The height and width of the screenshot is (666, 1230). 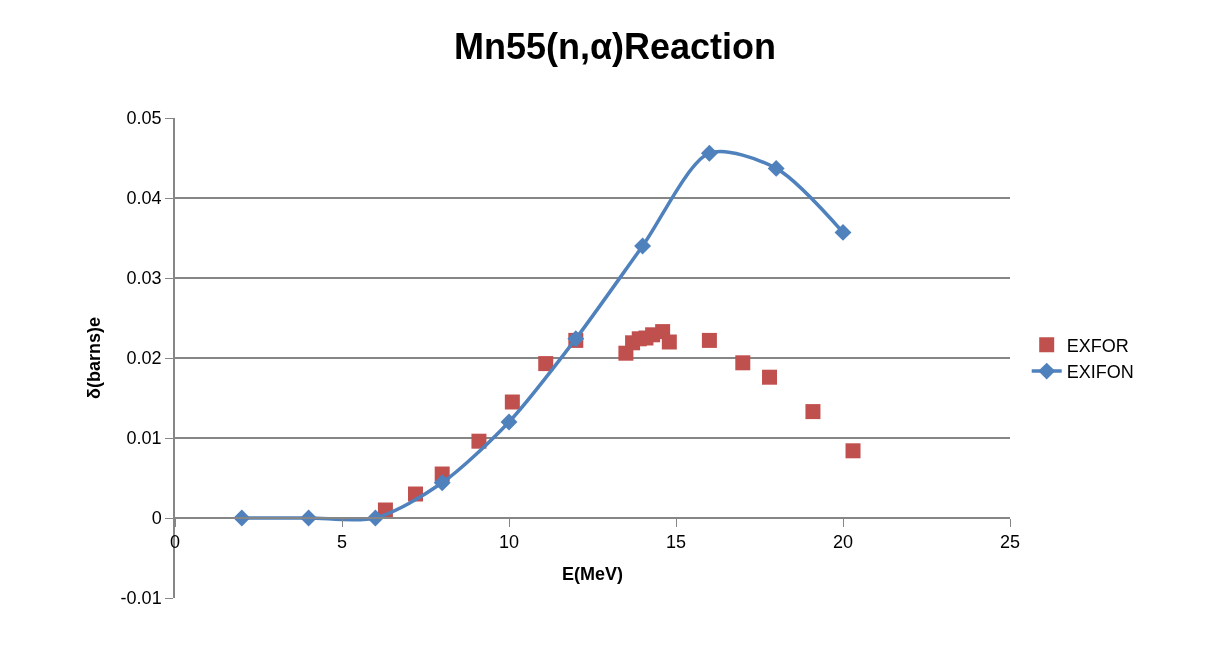 I want to click on y-tick-label: 0.02, so click(x=144, y=358).